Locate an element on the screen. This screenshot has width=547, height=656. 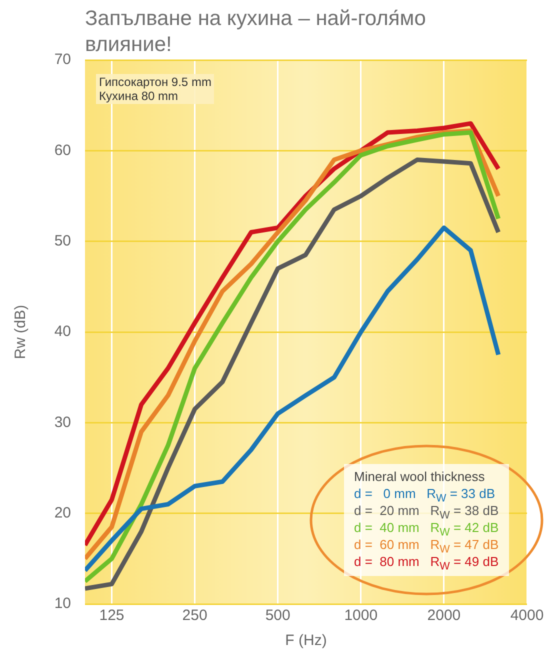
y-tick-label: 30 is located at coordinates (62, 422).